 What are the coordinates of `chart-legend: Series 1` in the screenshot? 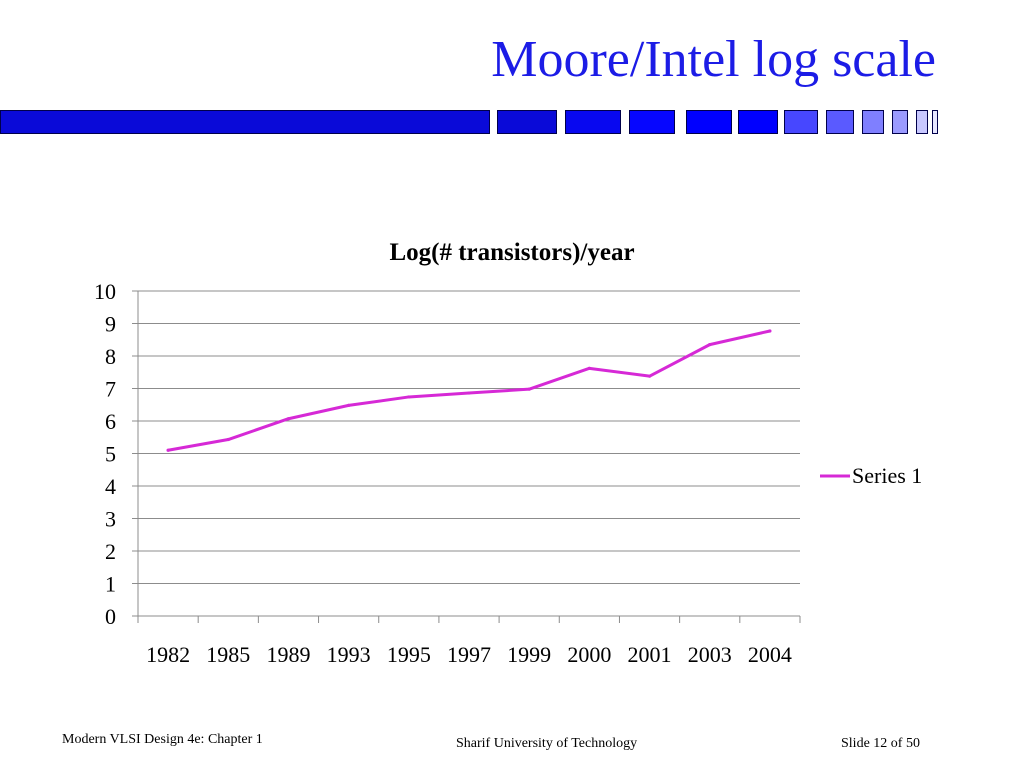 It's located at (871, 475).